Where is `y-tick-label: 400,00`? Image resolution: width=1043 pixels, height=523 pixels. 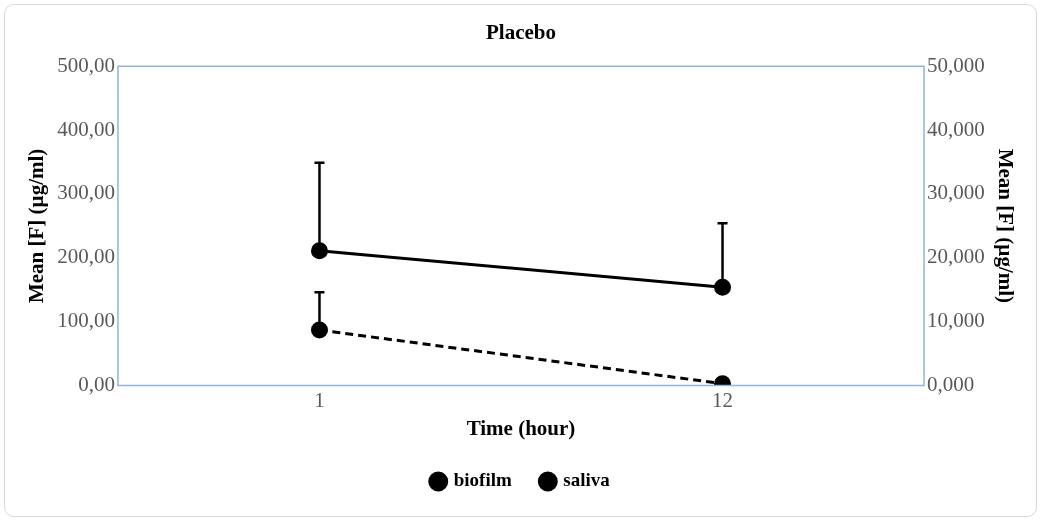
y-tick-label: 400,00 is located at coordinates (86, 128).